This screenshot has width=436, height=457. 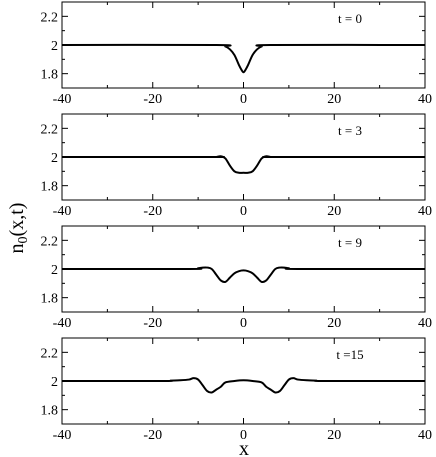 What do you see at coordinates (23, 239) in the screenshot?
I see `y-axis-label-subscript: 0` at bounding box center [23, 239].